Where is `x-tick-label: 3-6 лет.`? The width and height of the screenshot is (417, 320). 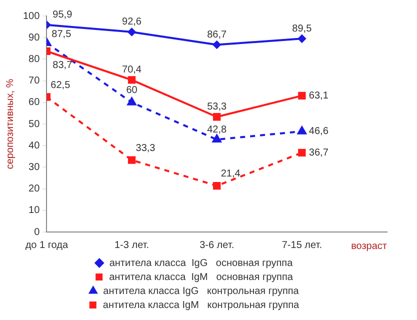
x-tick-label: 3-6 лет. is located at coordinates (217, 245).